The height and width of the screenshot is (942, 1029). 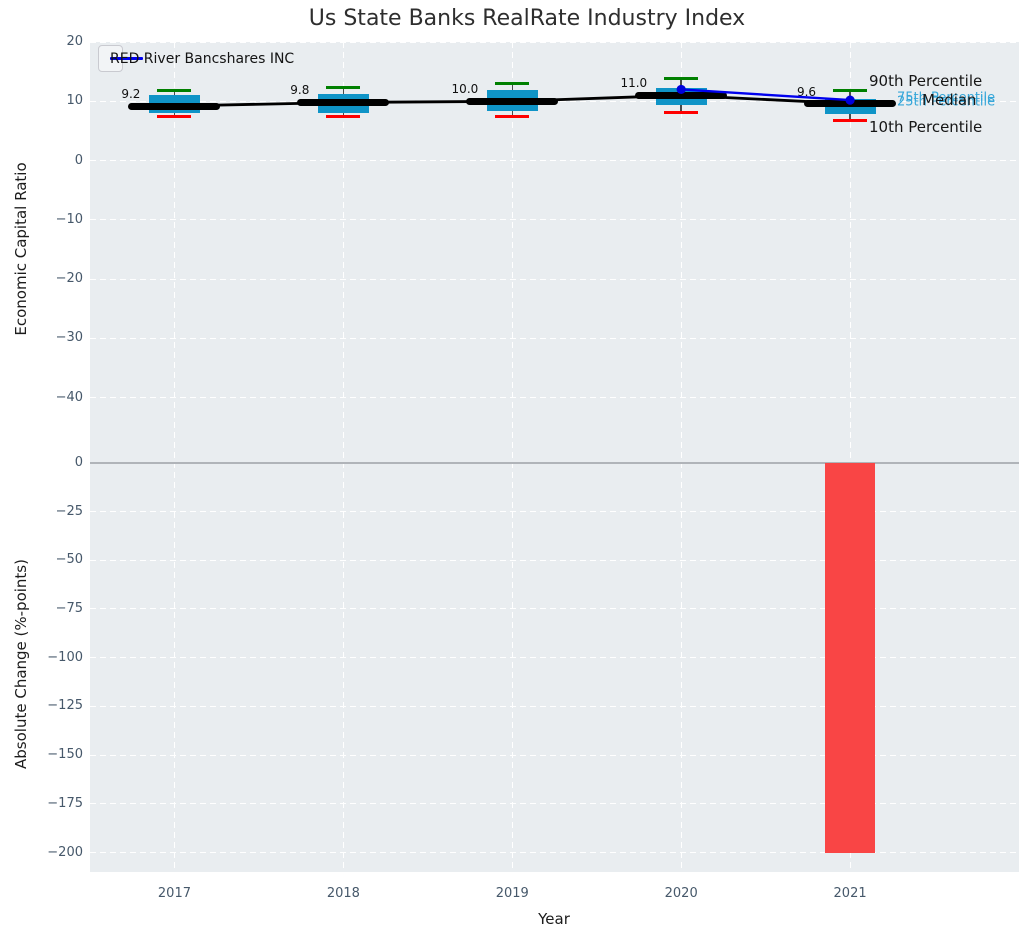 I want to click on x-axis-label: Year, so click(x=554, y=919).